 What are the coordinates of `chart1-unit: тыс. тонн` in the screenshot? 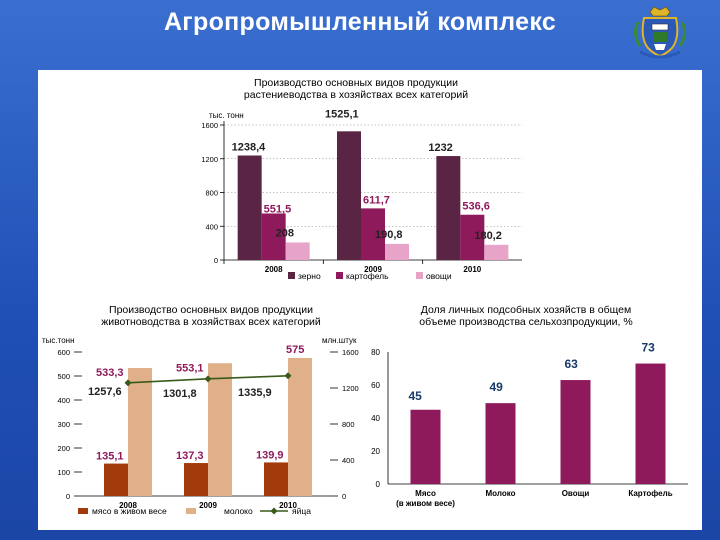 It's located at (226, 115).